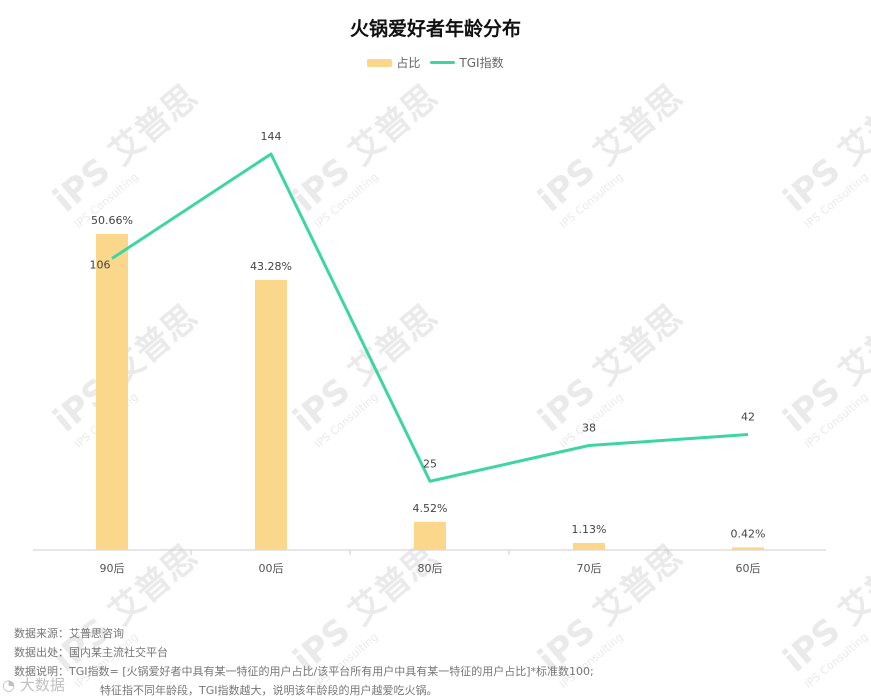 The height and width of the screenshot is (700, 871). I want to click on legend-label: 占比, so click(408, 63).